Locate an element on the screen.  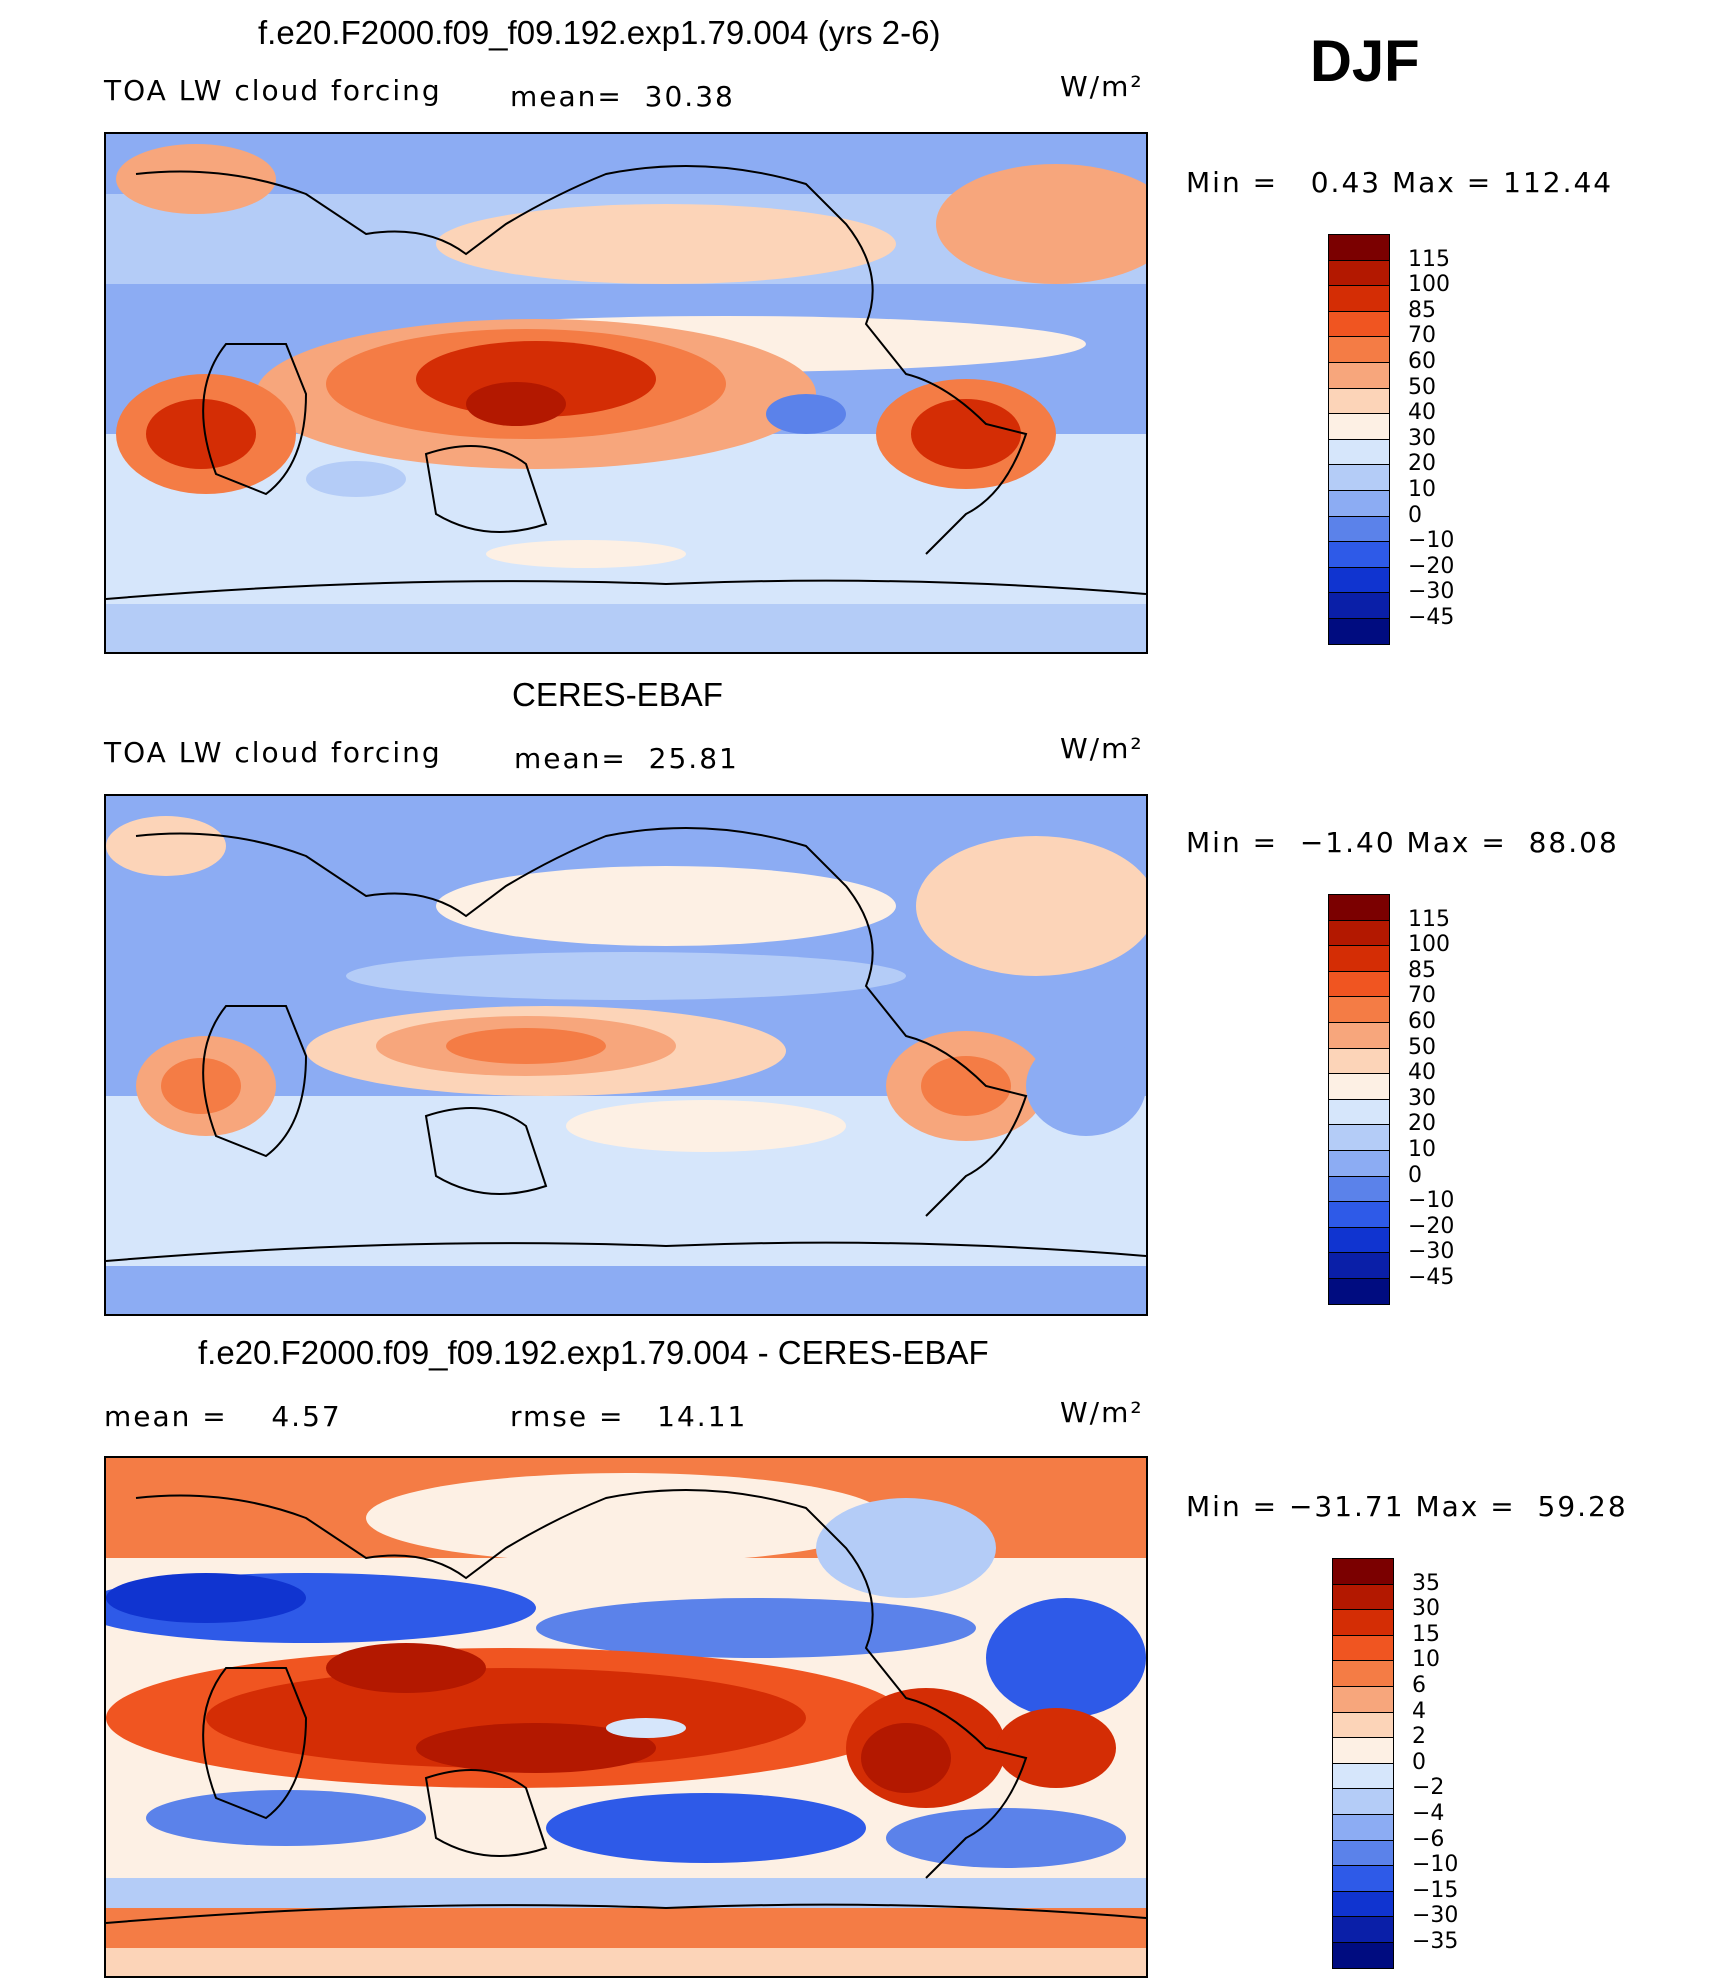
colorbar-tick-label: 15 is located at coordinates (1426, 1634).